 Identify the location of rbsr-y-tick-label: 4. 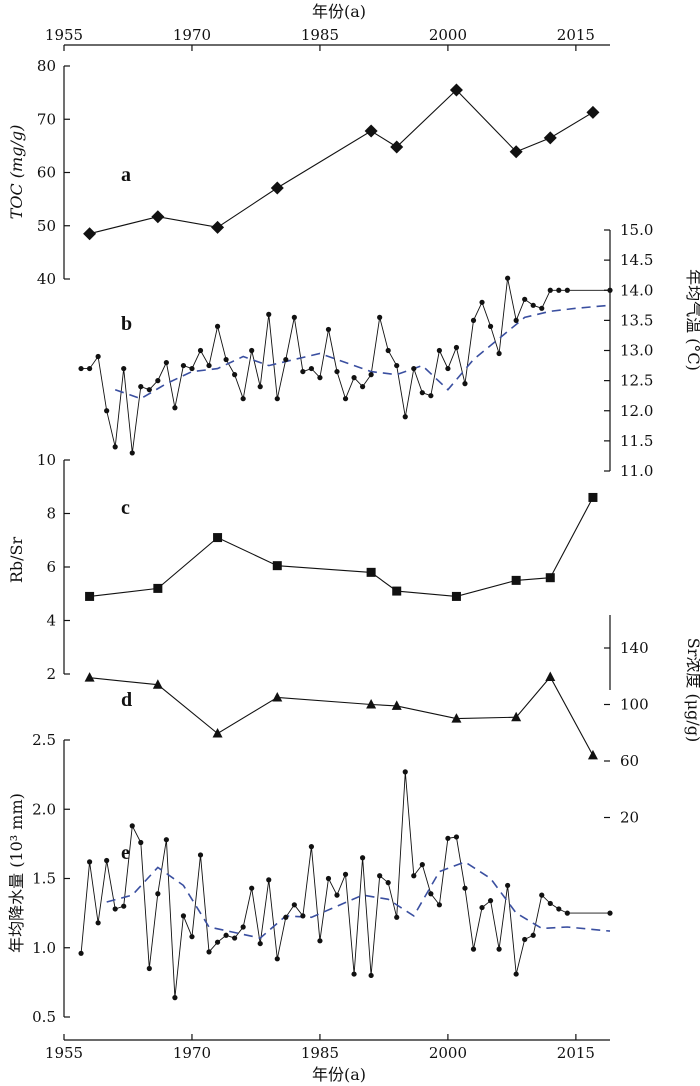
(51, 621).